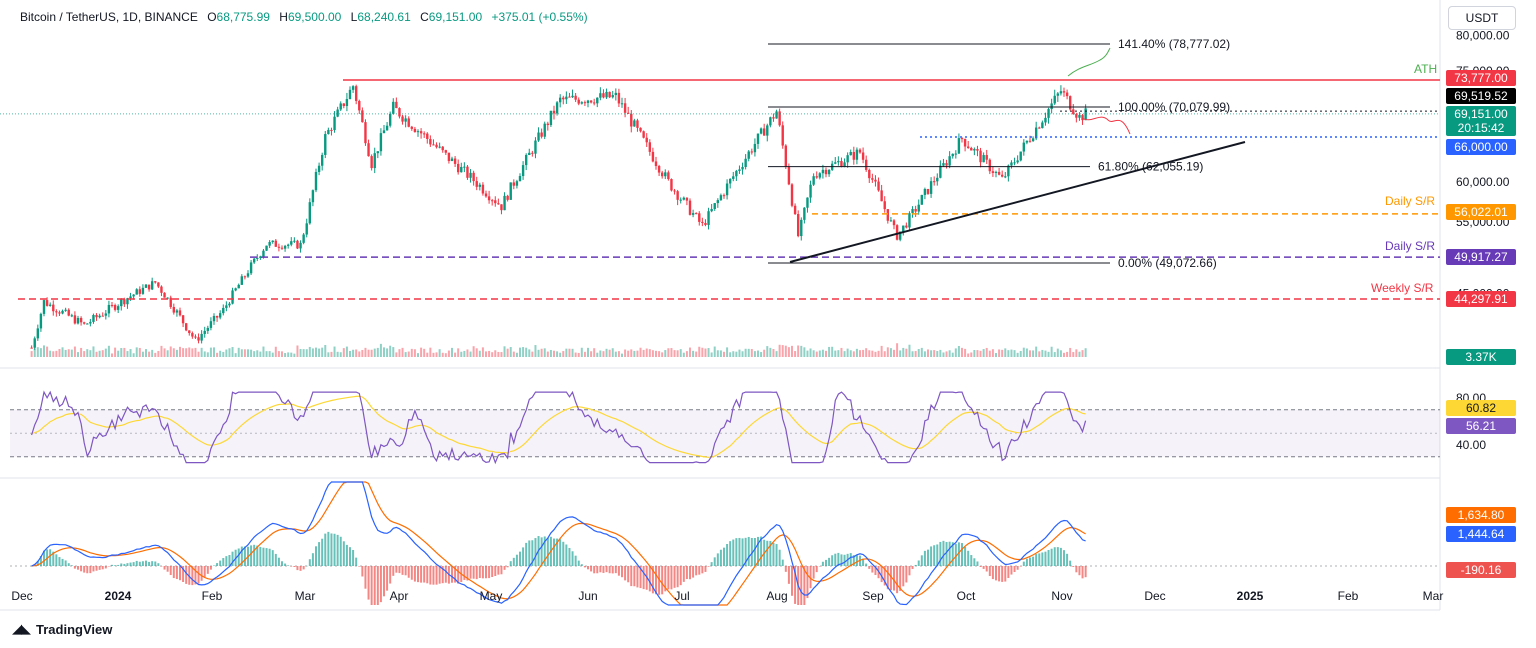 Image resolution: width=1536 pixels, height=648 pixels. What do you see at coordinates (558, 543) in the screenshot?
I see `macd-line` at bounding box center [558, 543].